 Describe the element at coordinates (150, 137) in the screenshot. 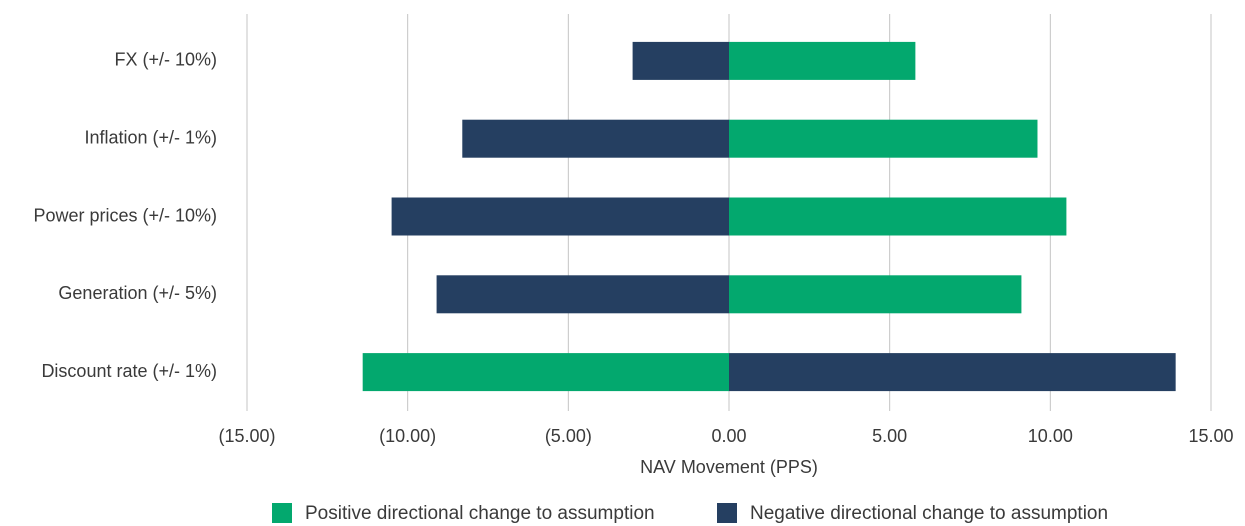

I see `y-tick-label: Inflation (+/- 1%)` at that location.